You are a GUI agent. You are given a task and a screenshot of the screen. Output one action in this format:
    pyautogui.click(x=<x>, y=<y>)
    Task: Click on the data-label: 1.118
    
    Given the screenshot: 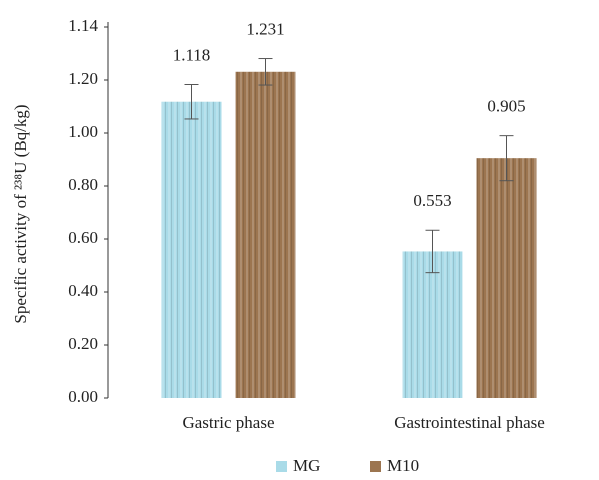 What is the action you would take?
    pyautogui.click(x=192, y=54)
    